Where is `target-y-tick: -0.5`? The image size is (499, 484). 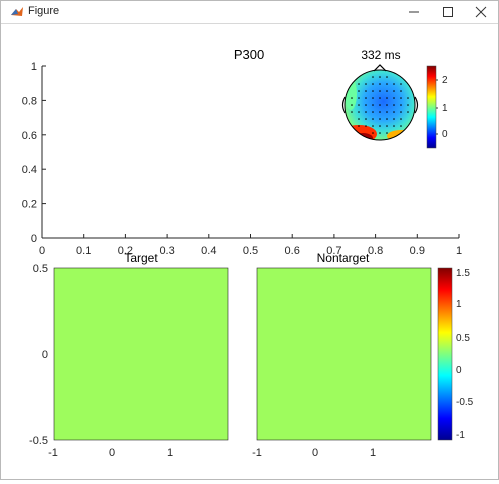
target-y-tick: -0.5 is located at coordinates (38, 441).